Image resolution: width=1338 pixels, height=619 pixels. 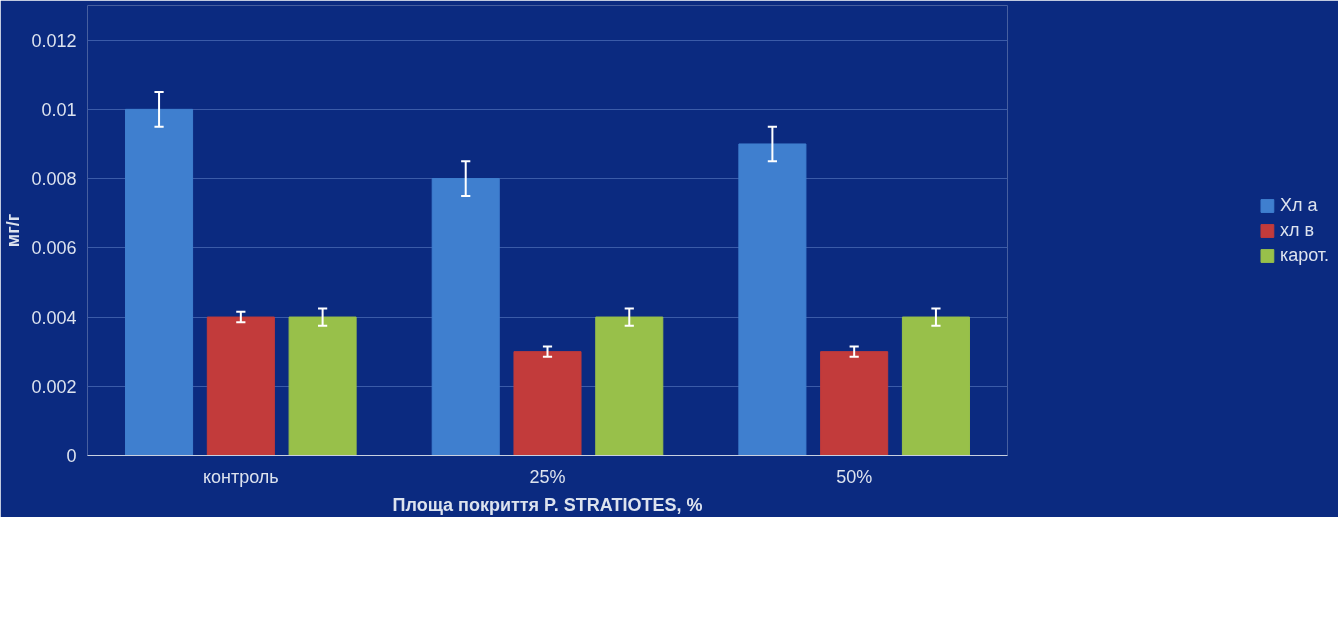 What do you see at coordinates (54, 248) in the screenshot?
I see `y-tick-label: 0.006` at bounding box center [54, 248].